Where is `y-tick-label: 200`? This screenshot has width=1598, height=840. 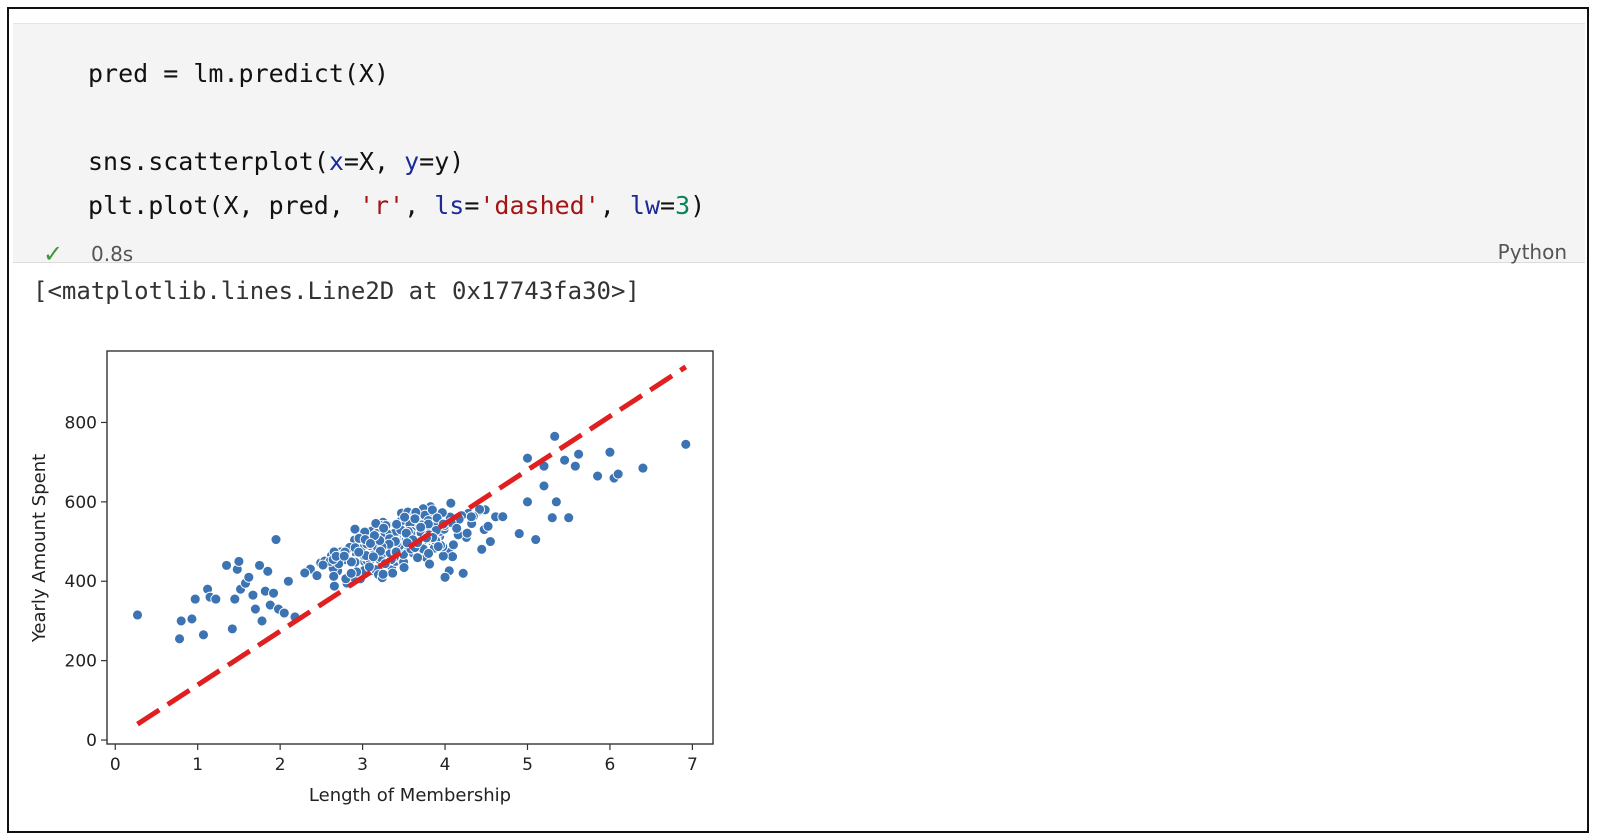 y-tick-label: 200 is located at coordinates (81, 662).